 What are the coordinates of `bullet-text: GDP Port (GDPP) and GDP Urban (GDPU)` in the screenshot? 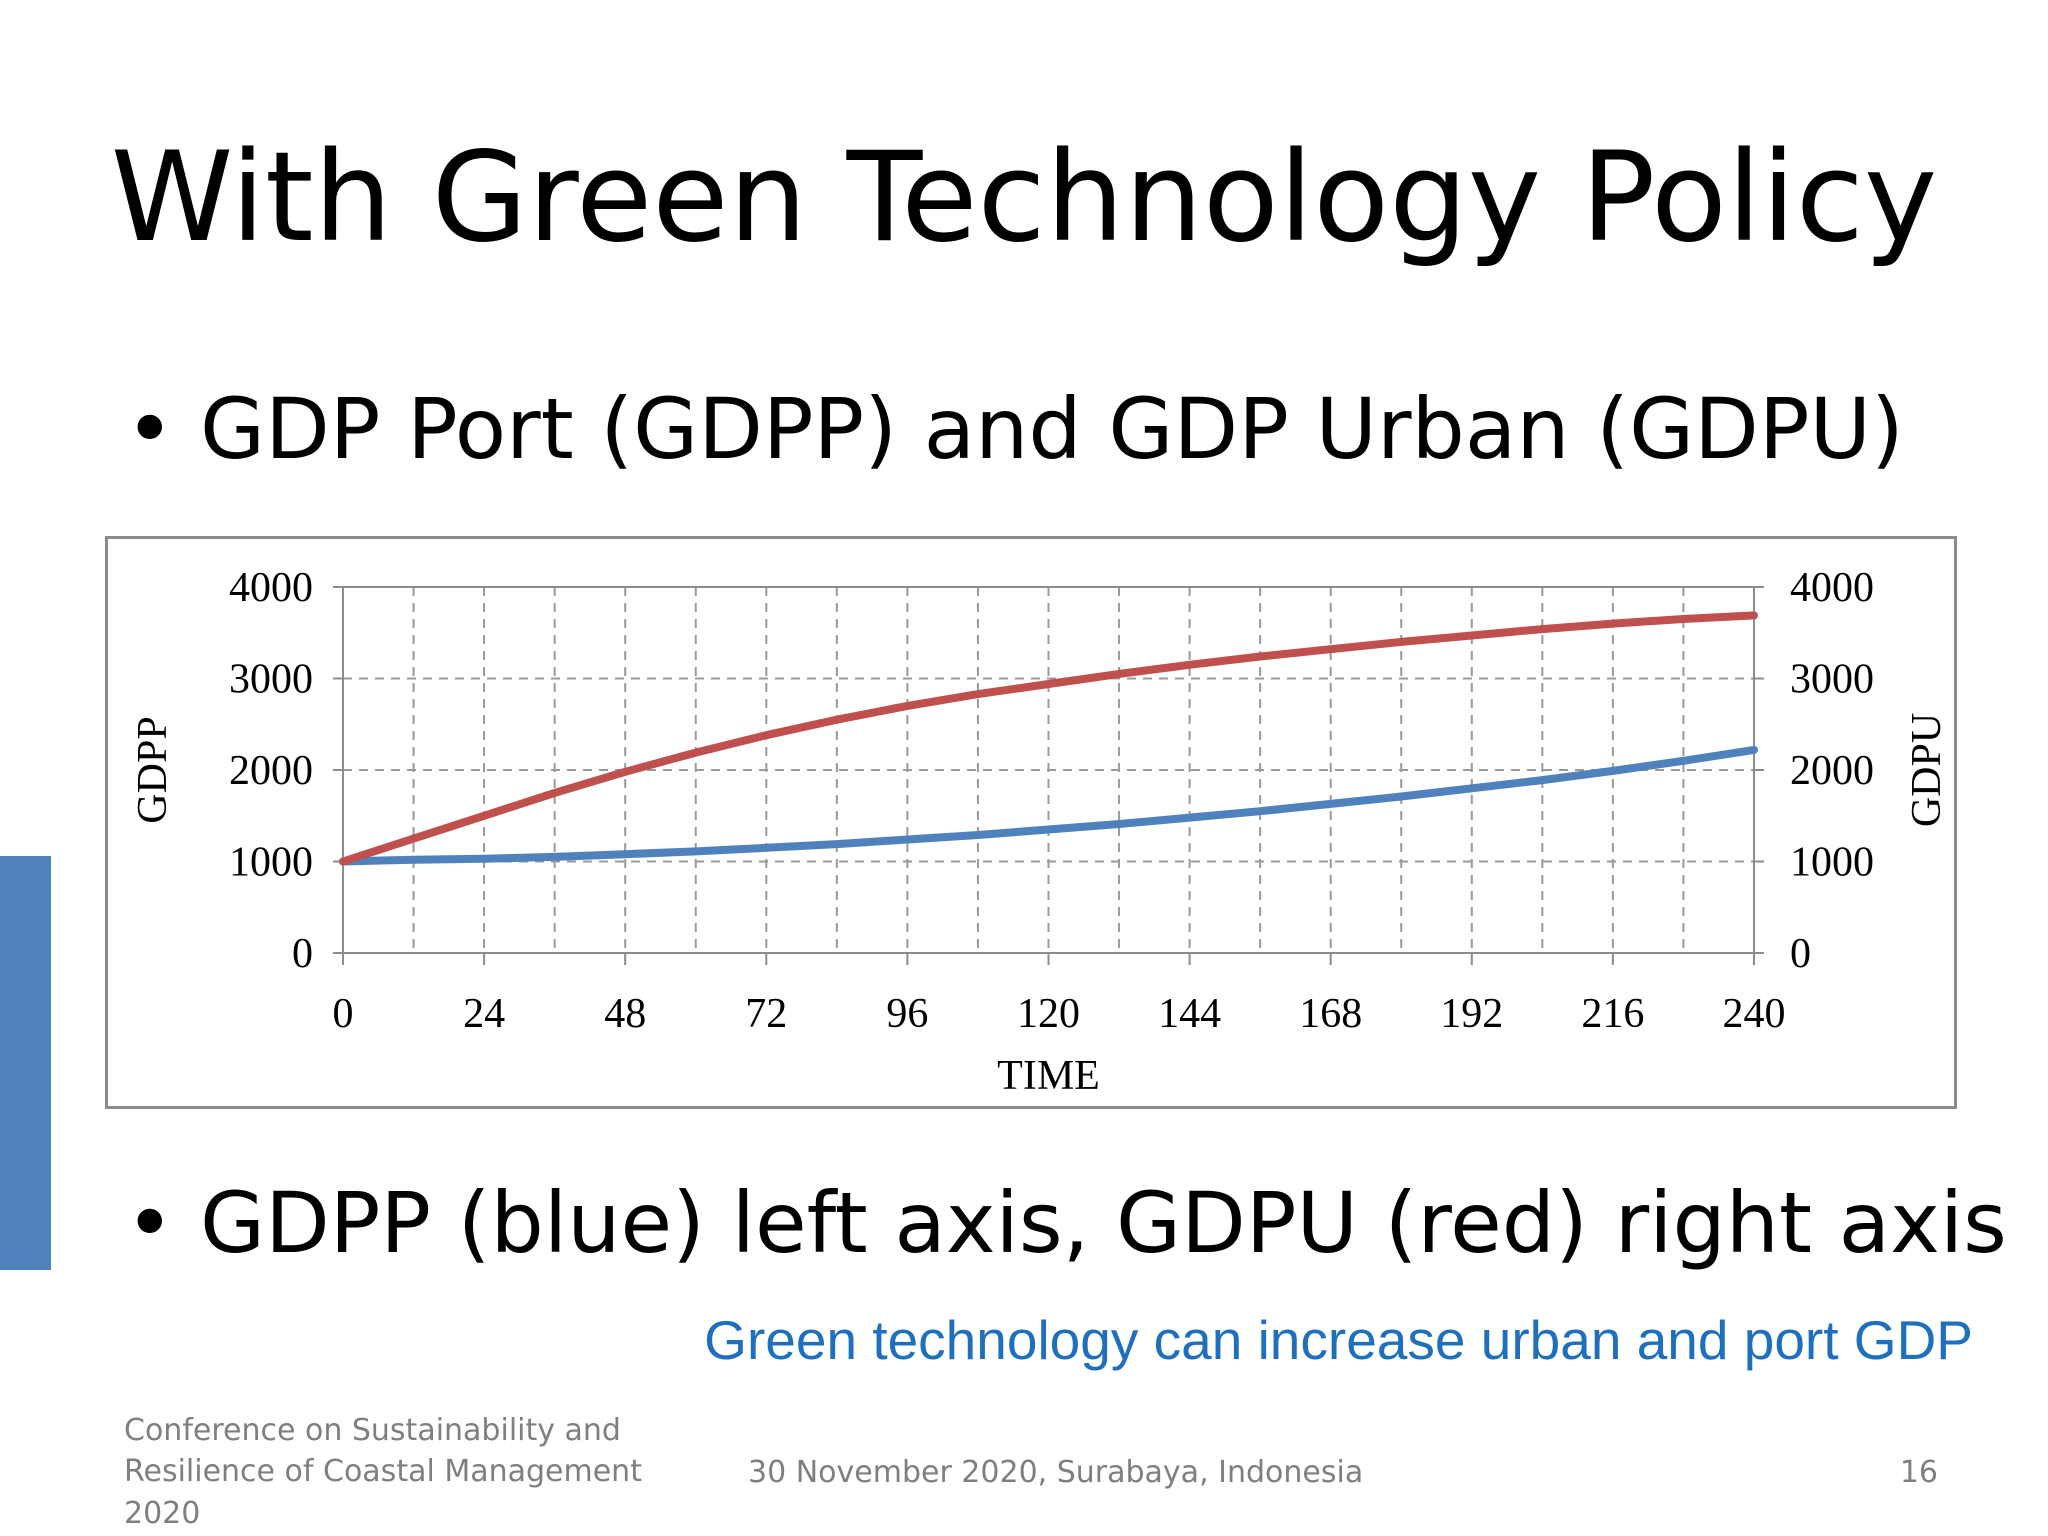 It's located at (1052, 429).